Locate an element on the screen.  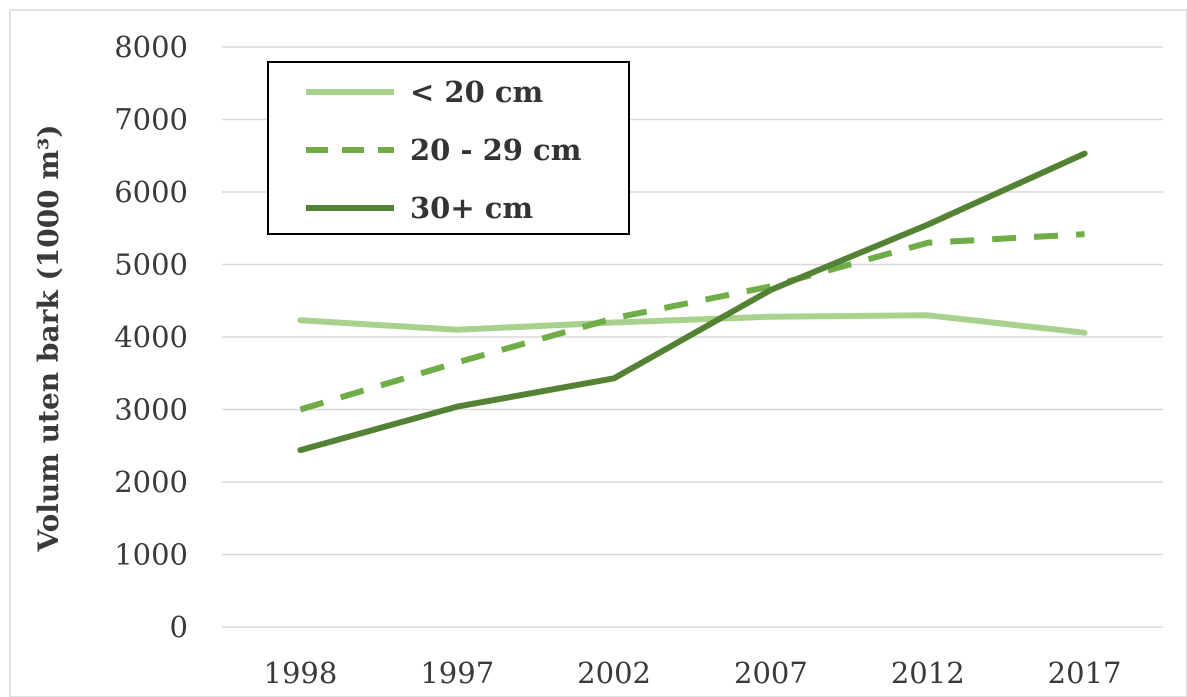
y-tick-label: 2000 is located at coordinates (151, 482).